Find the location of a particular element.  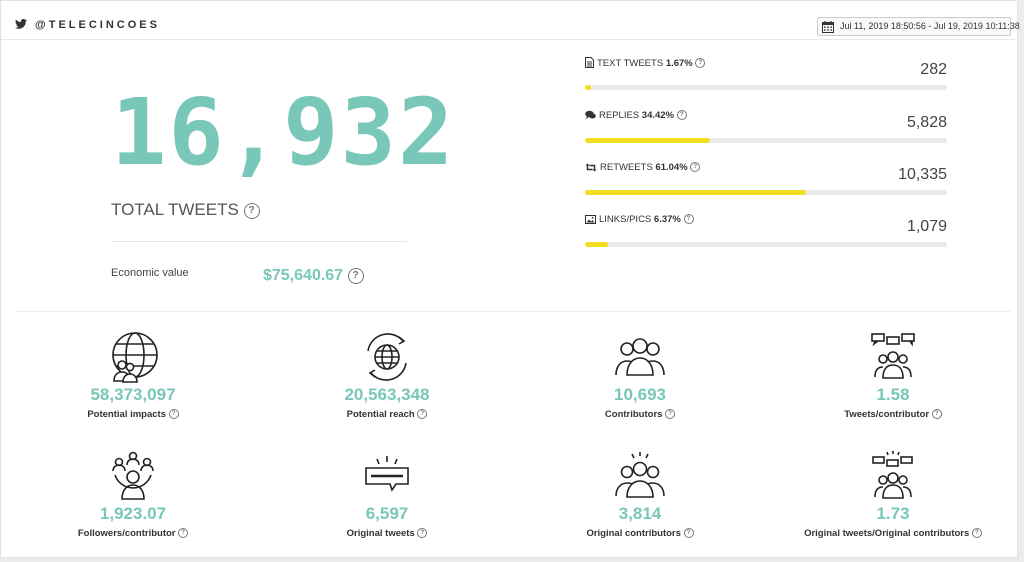

speech-bubbles-icon is located at coordinates (590, 114).